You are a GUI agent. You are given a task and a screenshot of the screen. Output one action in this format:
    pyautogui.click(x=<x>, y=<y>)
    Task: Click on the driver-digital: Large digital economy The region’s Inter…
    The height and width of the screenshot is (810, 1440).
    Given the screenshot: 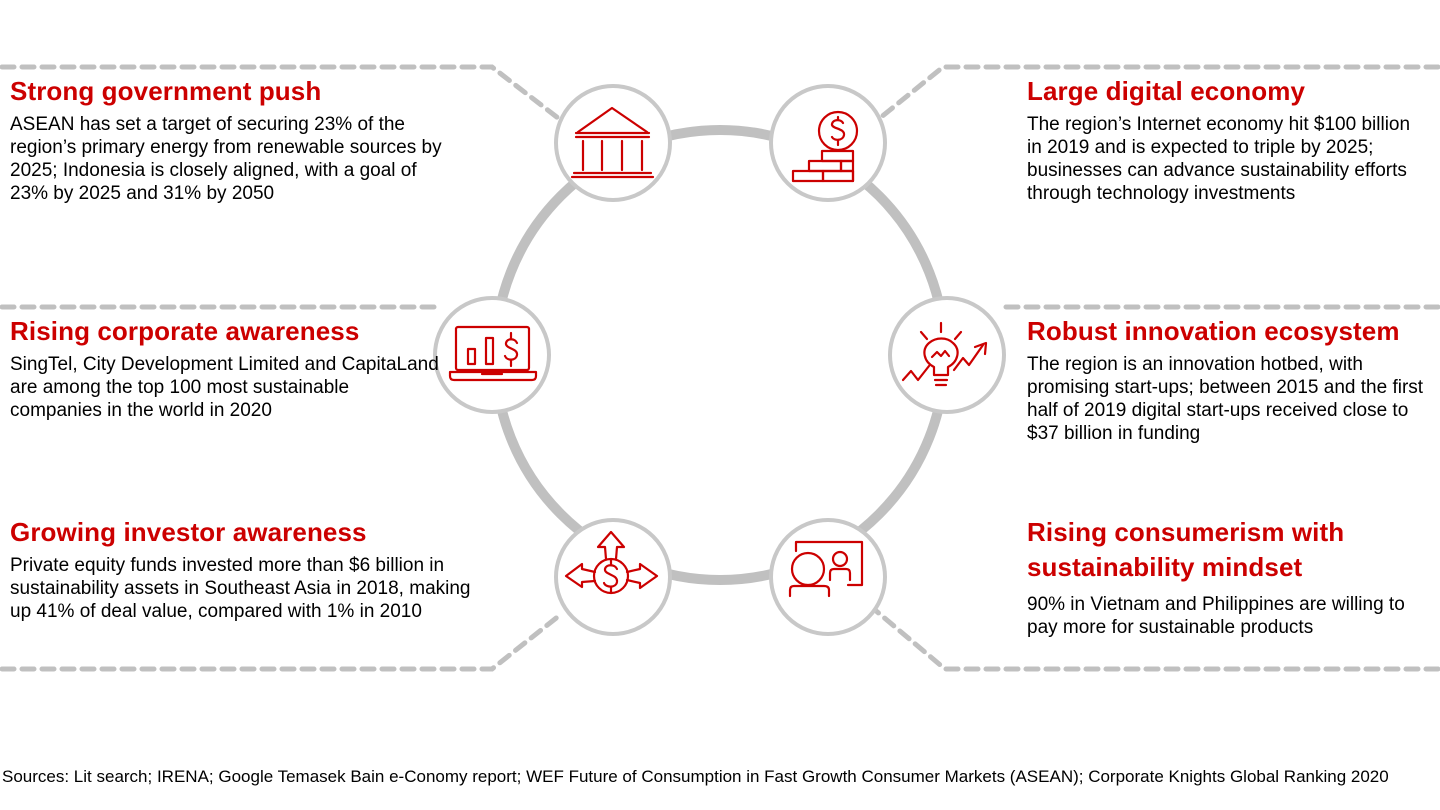 What is the action you would take?
    pyautogui.click(x=1232, y=139)
    